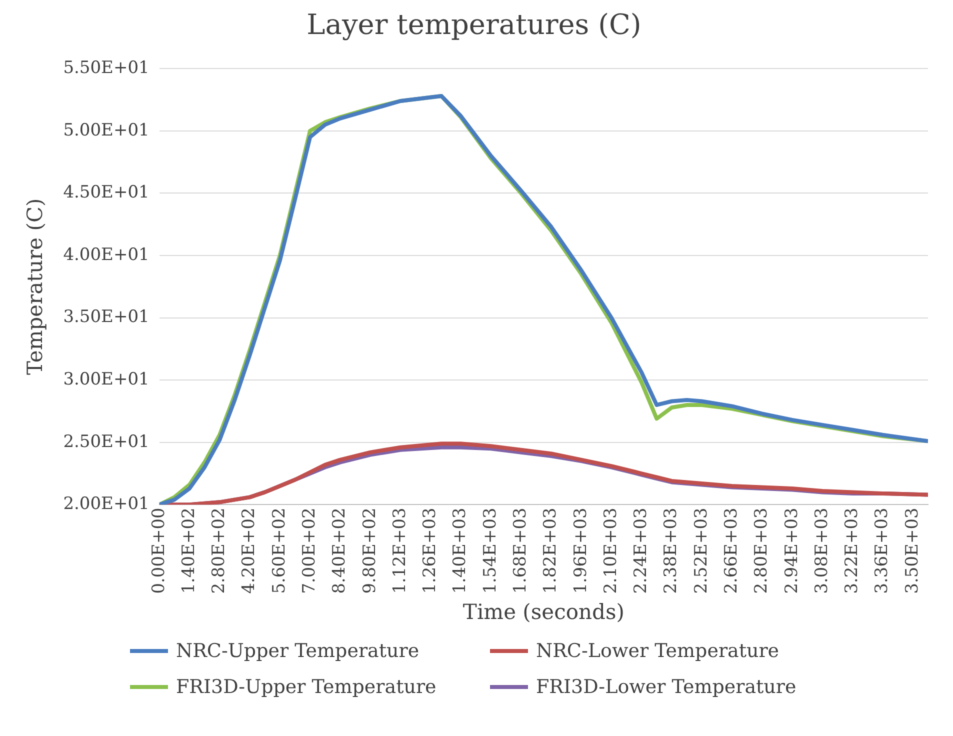 Image resolution: width=953 pixels, height=736 pixels. Describe the element at coordinates (912, 551) in the screenshot. I see `x-tick-label: 3.50E+03` at that location.